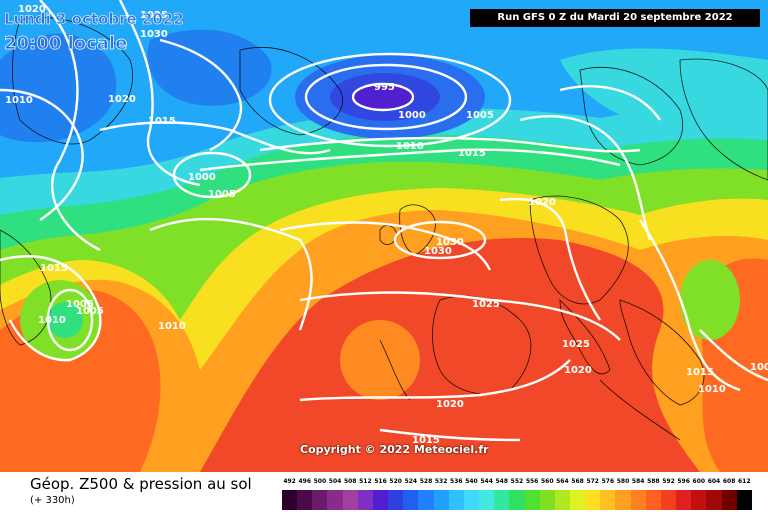 The height and width of the screenshot is (512, 768). What do you see at coordinates (380, 360) in the screenshot?
I see `z500-blob-mid` at bounding box center [380, 360].